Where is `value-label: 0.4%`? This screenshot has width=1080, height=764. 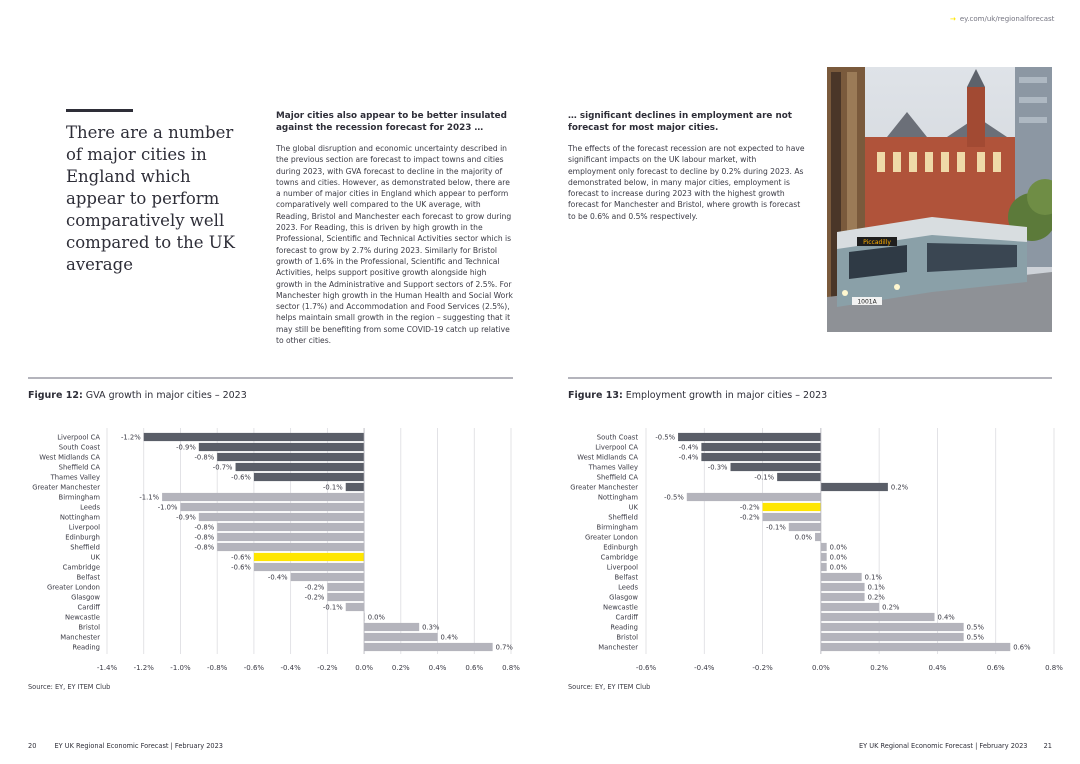 value-label: 0.4% is located at coordinates (450, 638).